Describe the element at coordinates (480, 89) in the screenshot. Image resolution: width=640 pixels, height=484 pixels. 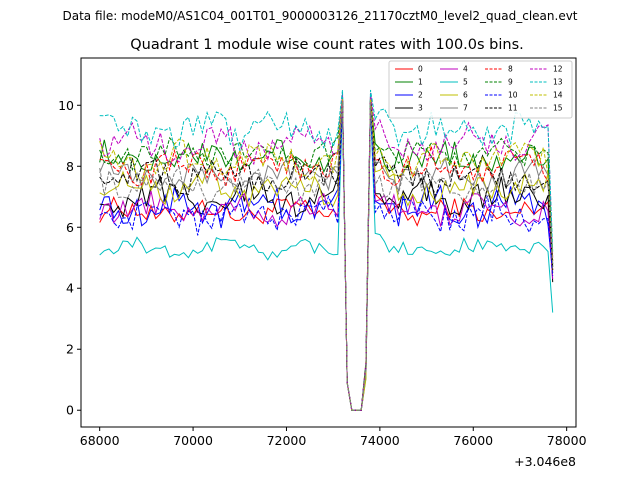
I see `legend-frame` at that location.